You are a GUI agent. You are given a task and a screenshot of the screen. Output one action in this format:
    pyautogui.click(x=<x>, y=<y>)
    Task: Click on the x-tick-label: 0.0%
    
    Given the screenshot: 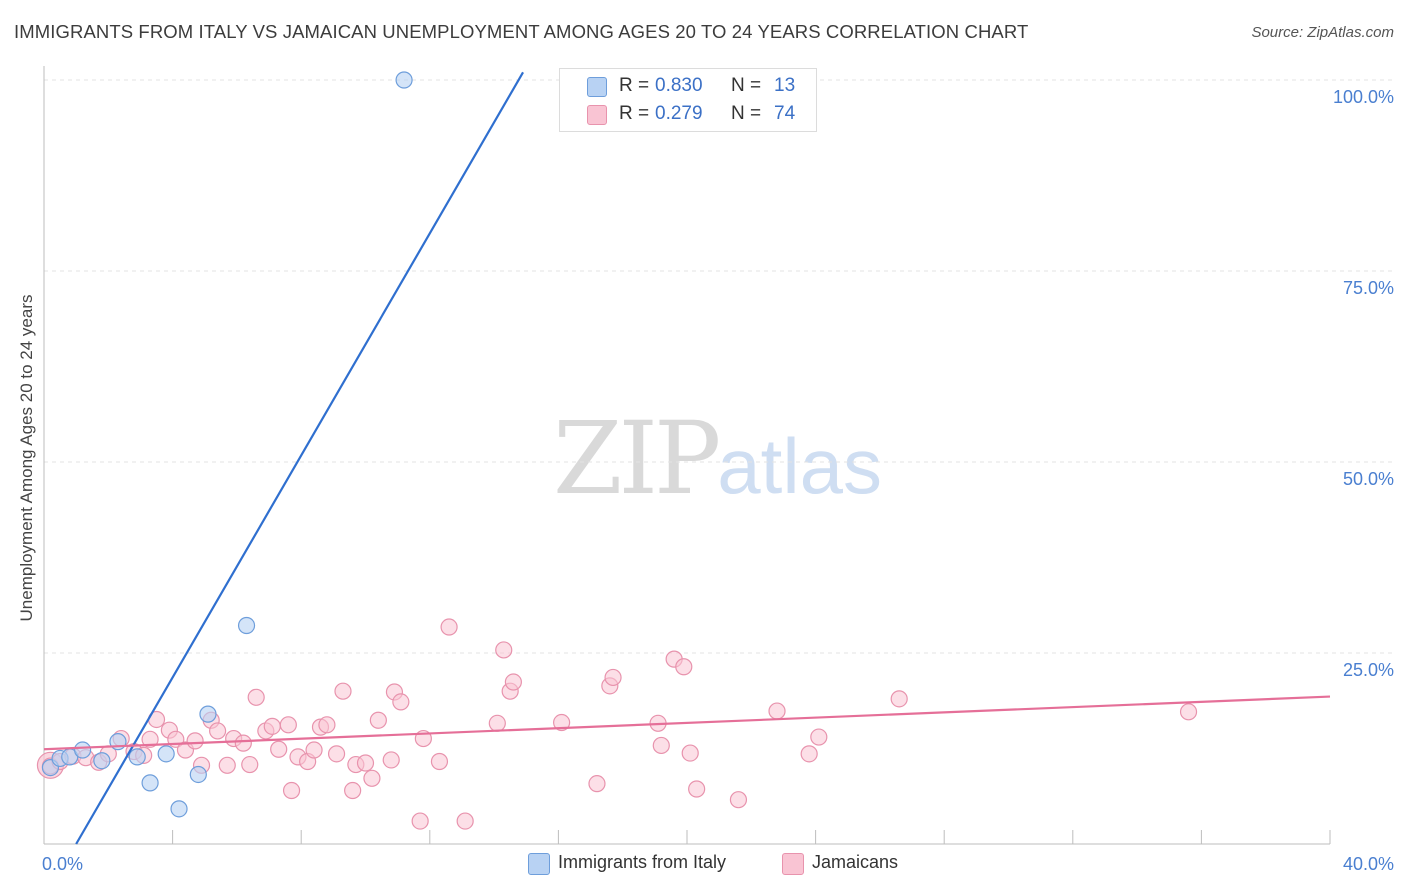 What is the action you would take?
    pyautogui.click(x=62, y=864)
    